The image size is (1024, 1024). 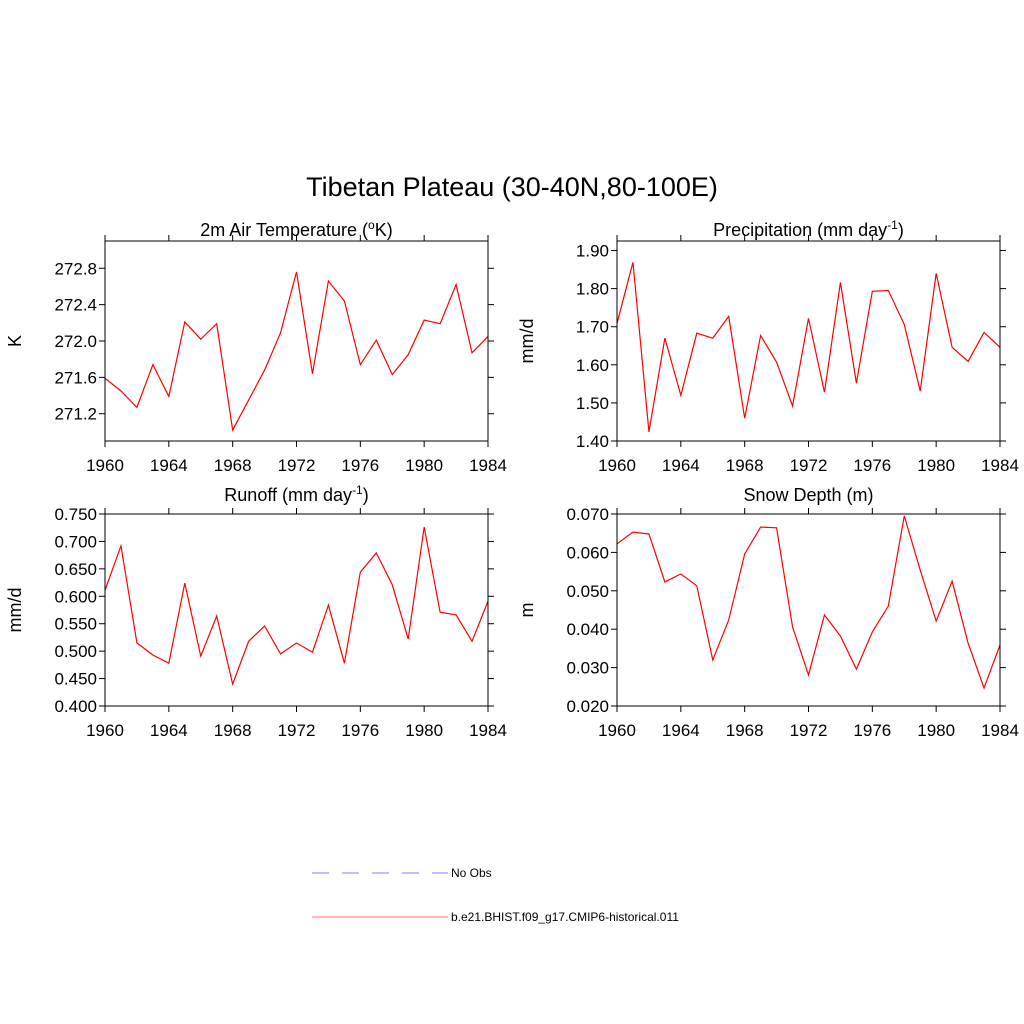 I want to click on y-tick-label: 1.90, so click(x=592, y=251).